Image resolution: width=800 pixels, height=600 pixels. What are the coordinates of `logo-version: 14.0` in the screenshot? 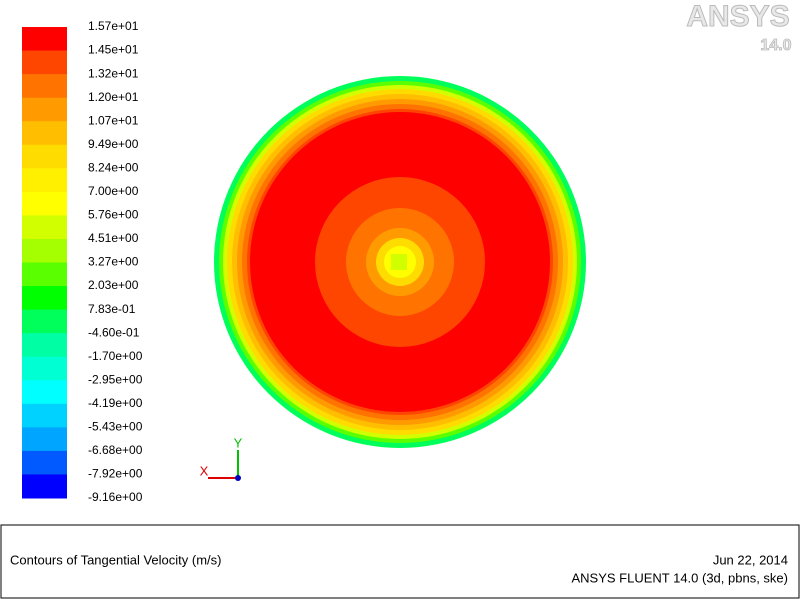 It's located at (775, 45).